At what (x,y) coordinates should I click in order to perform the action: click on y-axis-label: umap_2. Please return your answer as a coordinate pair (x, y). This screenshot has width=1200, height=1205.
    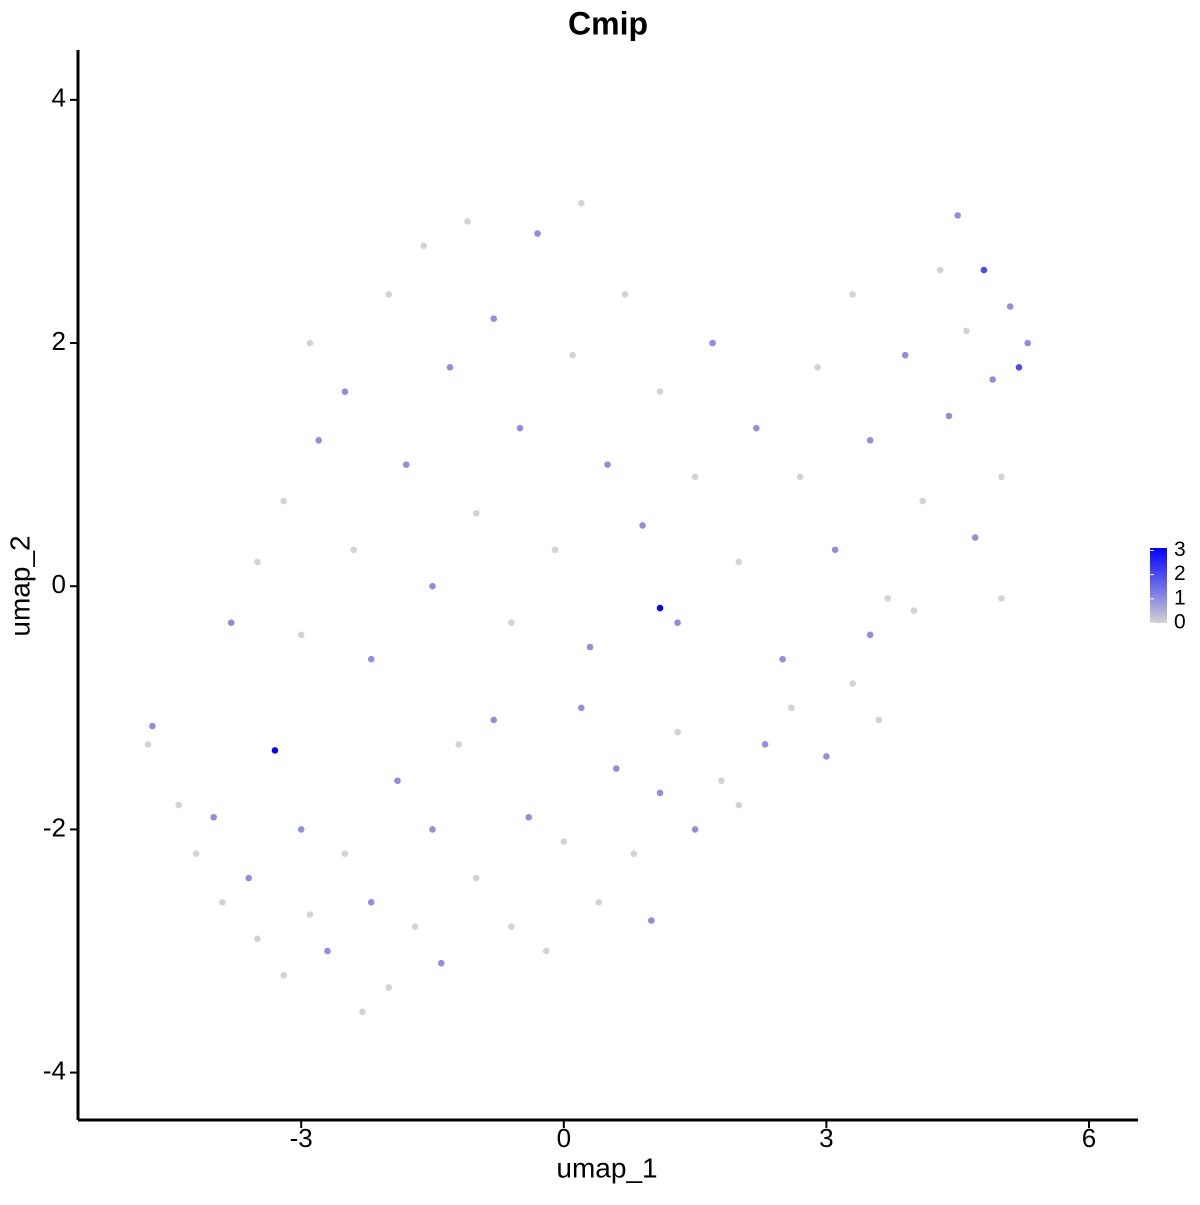
    Looking at the image, I should click on (19, 585).